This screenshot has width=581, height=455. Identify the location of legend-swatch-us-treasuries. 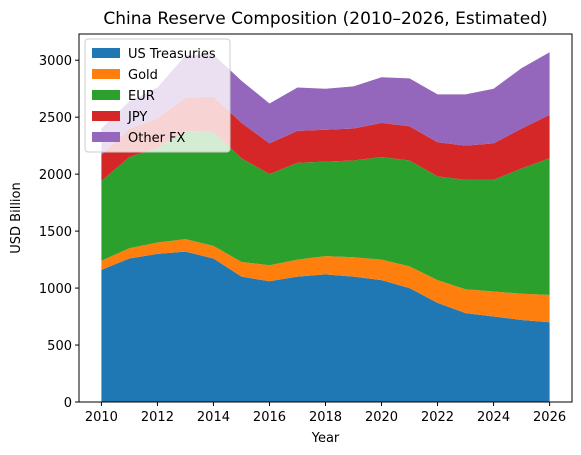
(106, 53).